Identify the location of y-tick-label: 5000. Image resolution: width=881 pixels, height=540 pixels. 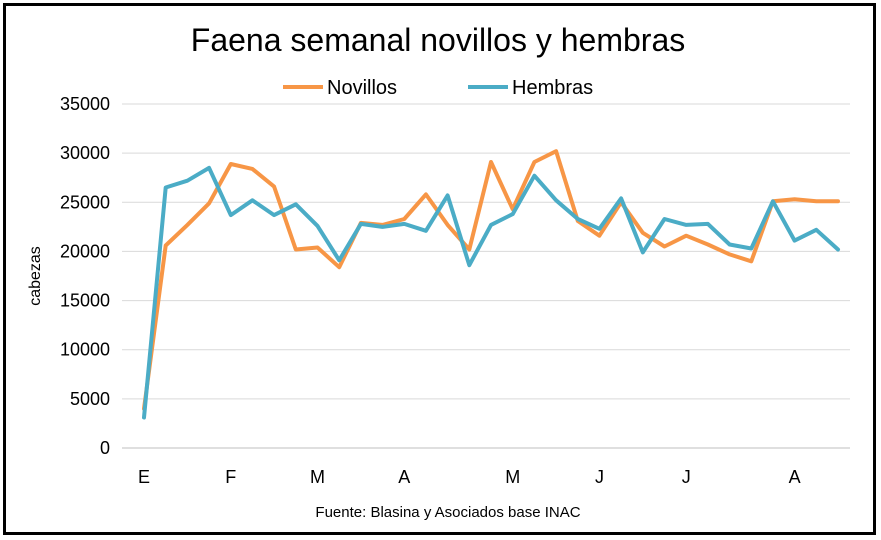
(90, 399).